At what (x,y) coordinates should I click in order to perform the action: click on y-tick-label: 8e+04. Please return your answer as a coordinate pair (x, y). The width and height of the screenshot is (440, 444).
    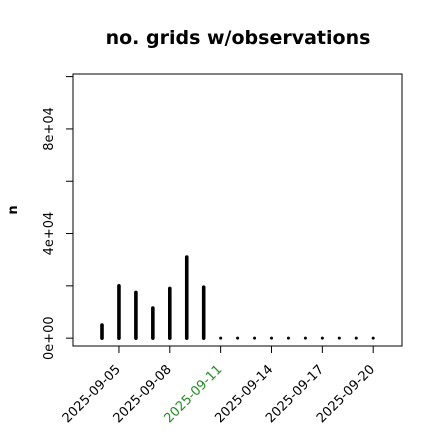
    Looking at the image, I should click on (49, 129).